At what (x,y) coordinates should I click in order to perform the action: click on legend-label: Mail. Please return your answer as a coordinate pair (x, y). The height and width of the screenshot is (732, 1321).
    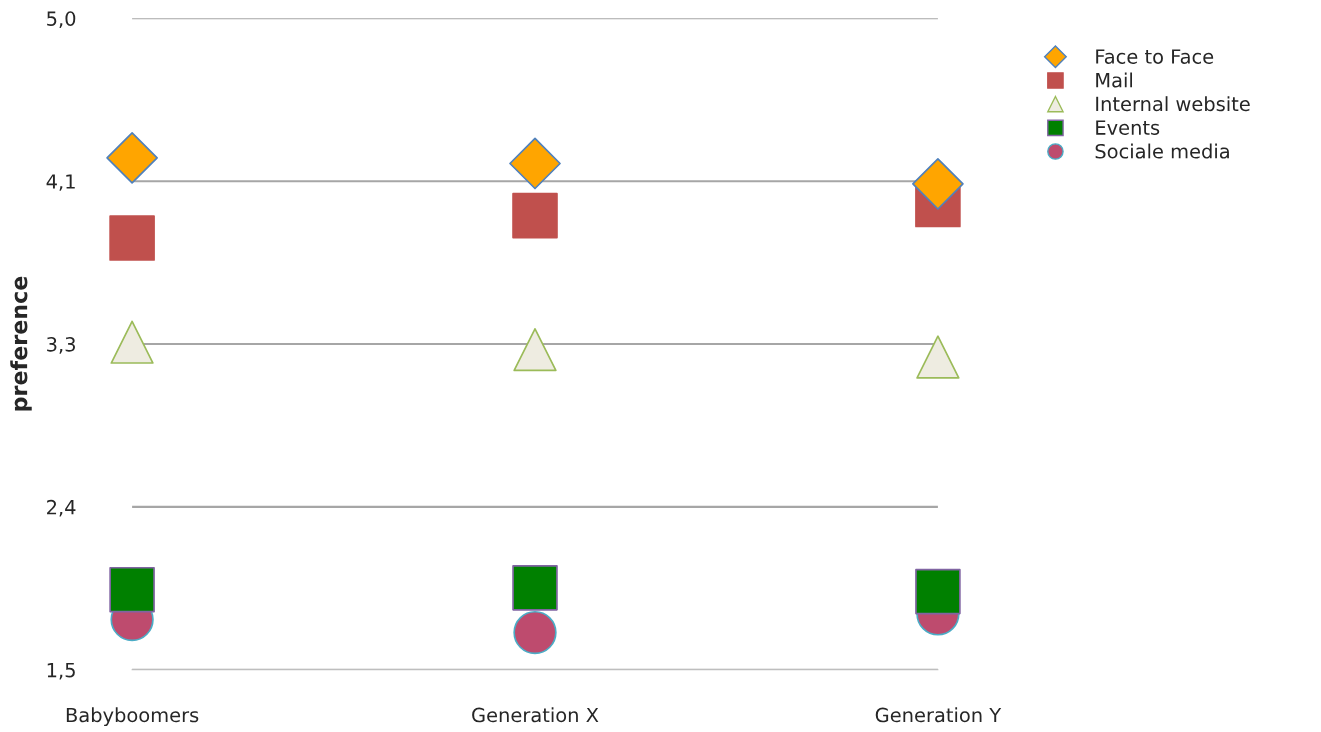
    Looking at the image, I should click on (1114, 80).